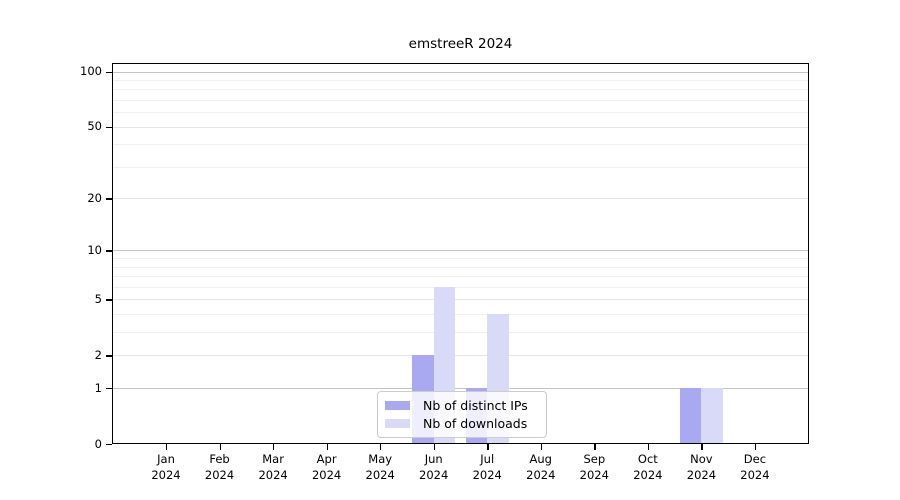 The image size is (900, 500). Describe the element at coordinates (755, 467) in the screenshot. I see `x-tick-label: Dec 2024` at that location.